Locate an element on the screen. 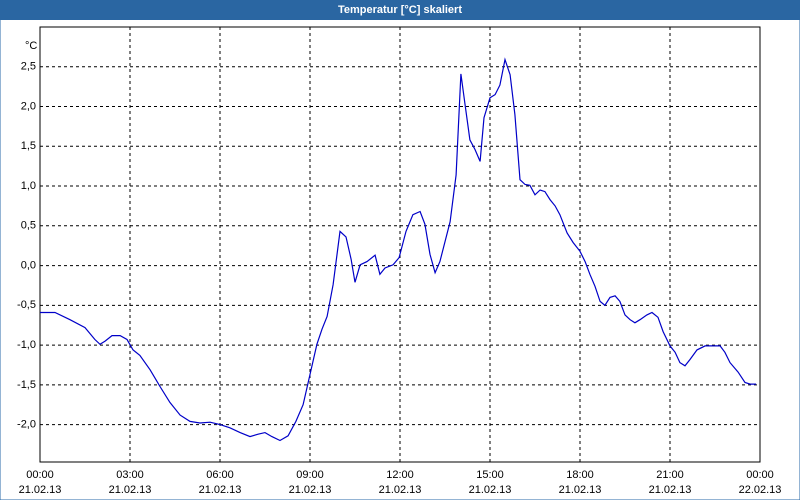  x-tick-label: 09:00 is located at coordinates (310, 475).